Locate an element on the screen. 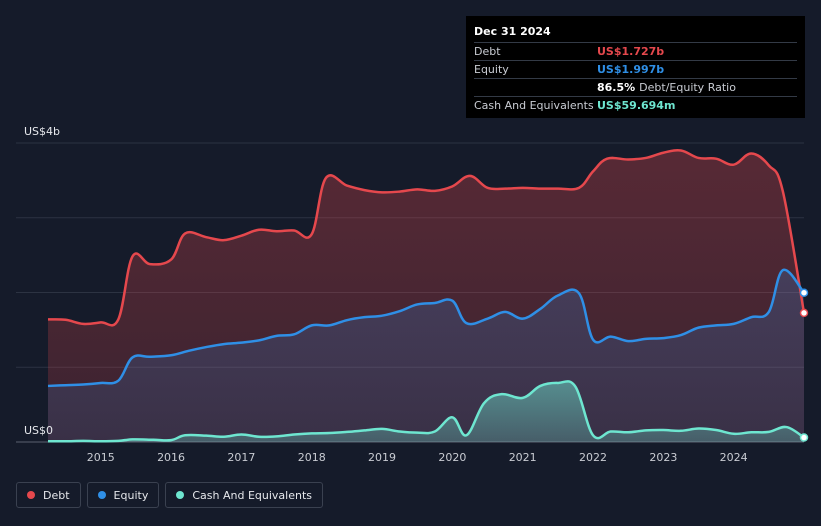 Image resolution: width=821 pixels, height=526 pixels. tooltip-row-debt: Debt US$1.727b is located at coordinates (635, 52).